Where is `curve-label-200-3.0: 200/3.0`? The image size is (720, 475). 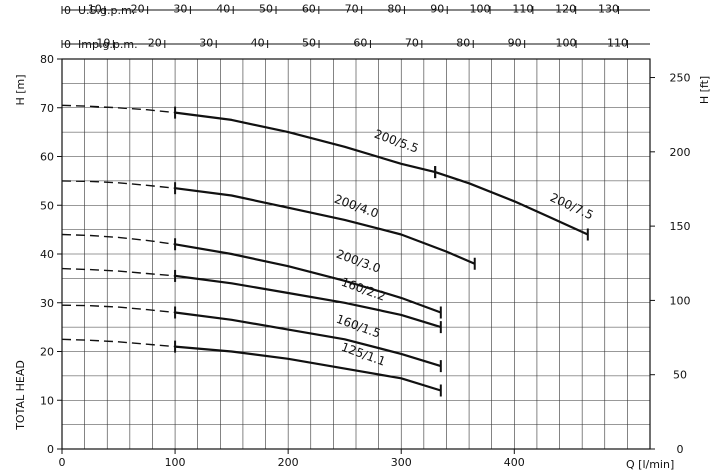
curve-label-200-3.0: 200/3.0 is located at coordinates (358, 261).